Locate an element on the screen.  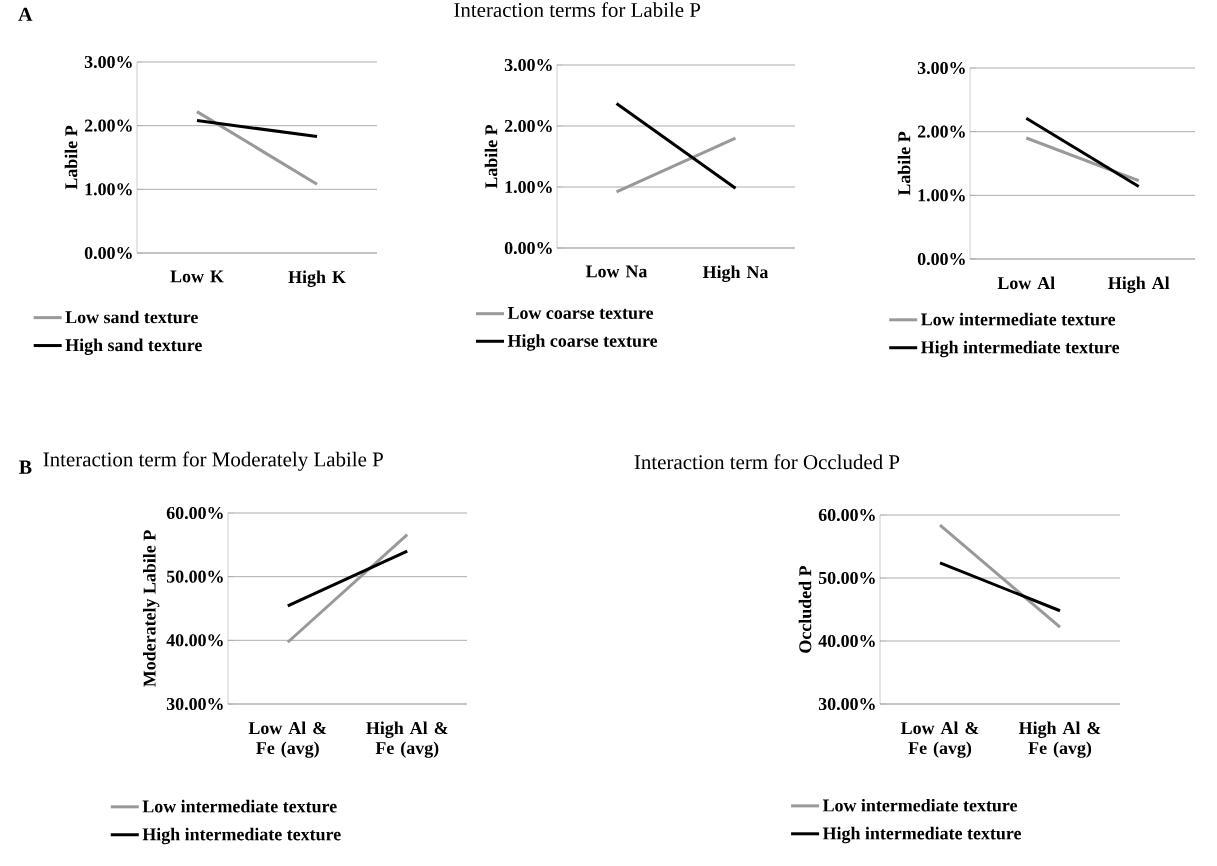
x-tick-label: High Al is located at coordinates (1139, 284).